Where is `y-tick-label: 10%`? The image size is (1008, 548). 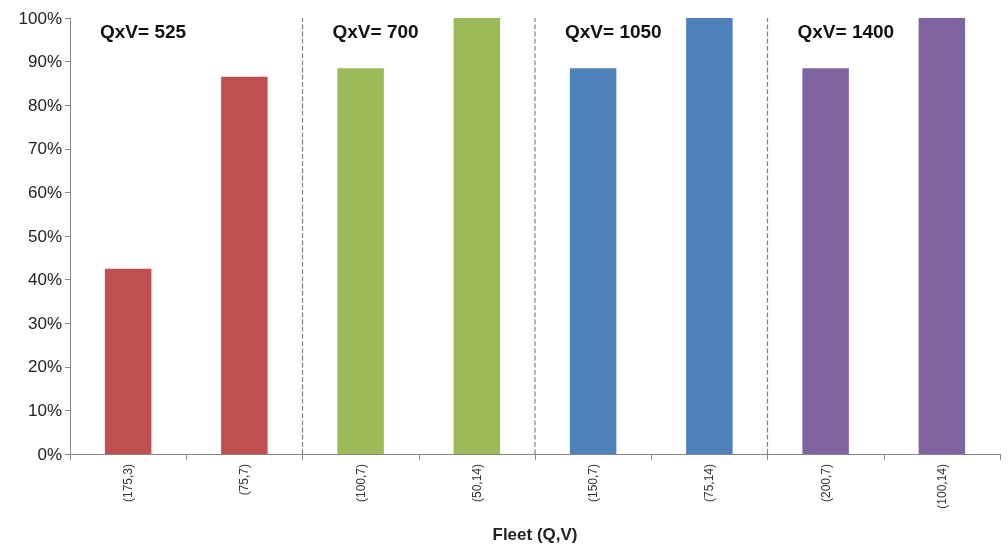 y-tick-label: 10% is located at coordinates (44, 410).